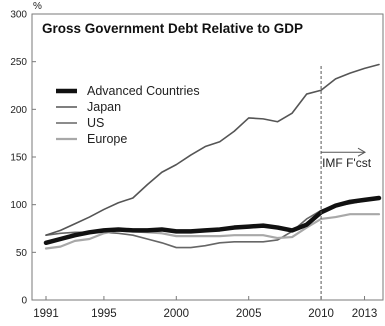  I want to click on legend-entry: Japan, so click(104, 107).